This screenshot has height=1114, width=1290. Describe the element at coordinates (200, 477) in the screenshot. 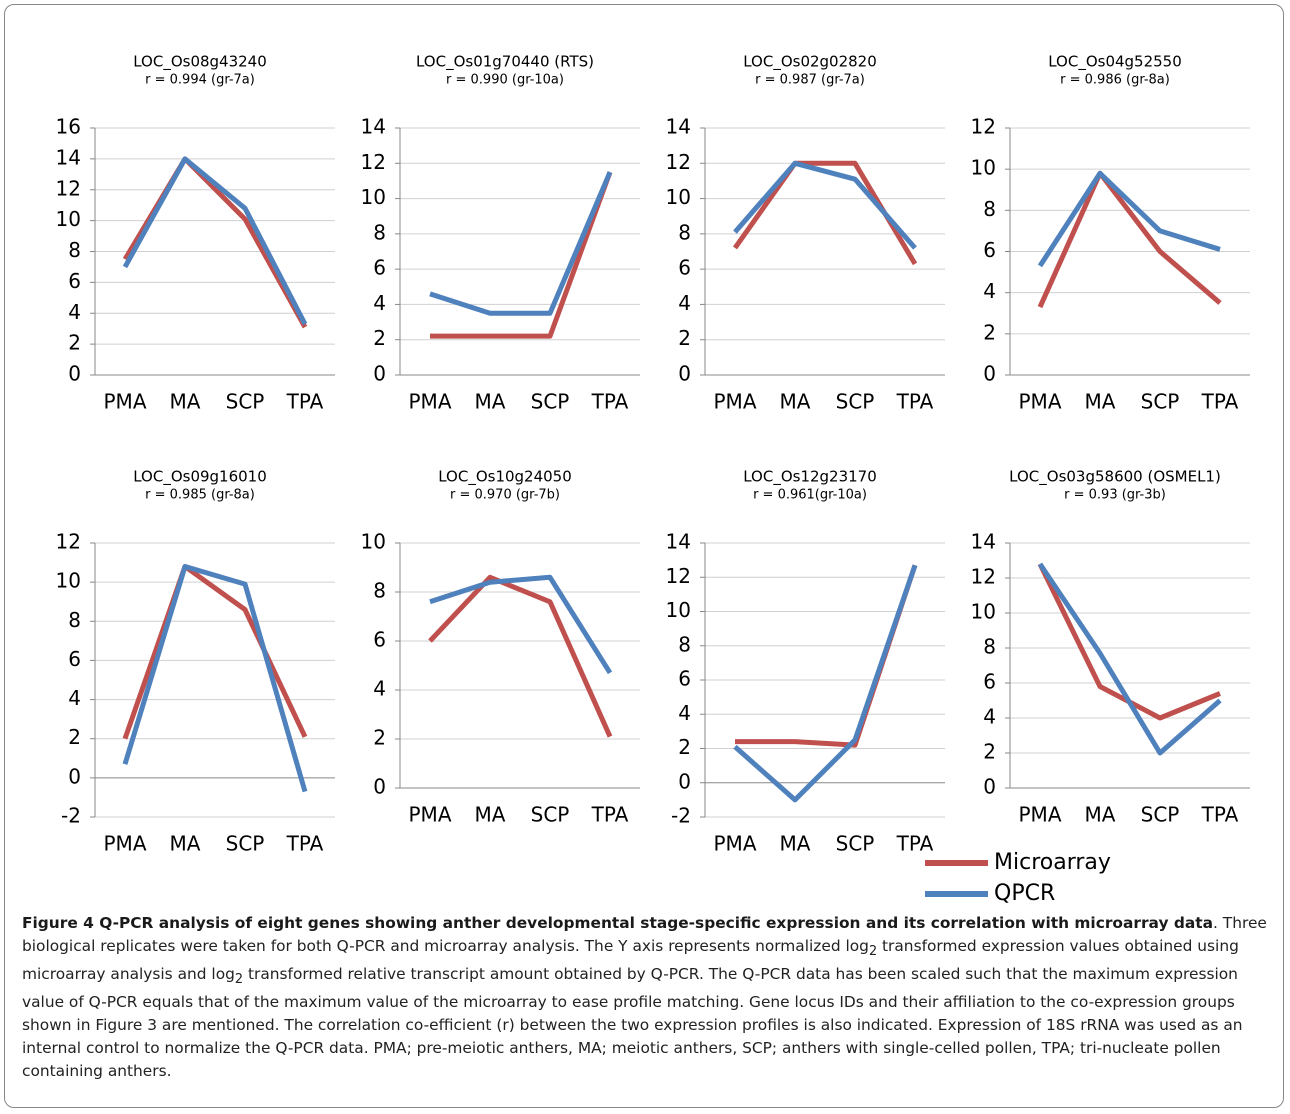

I see `chart-title: LOC_Os09g16010` at that location.